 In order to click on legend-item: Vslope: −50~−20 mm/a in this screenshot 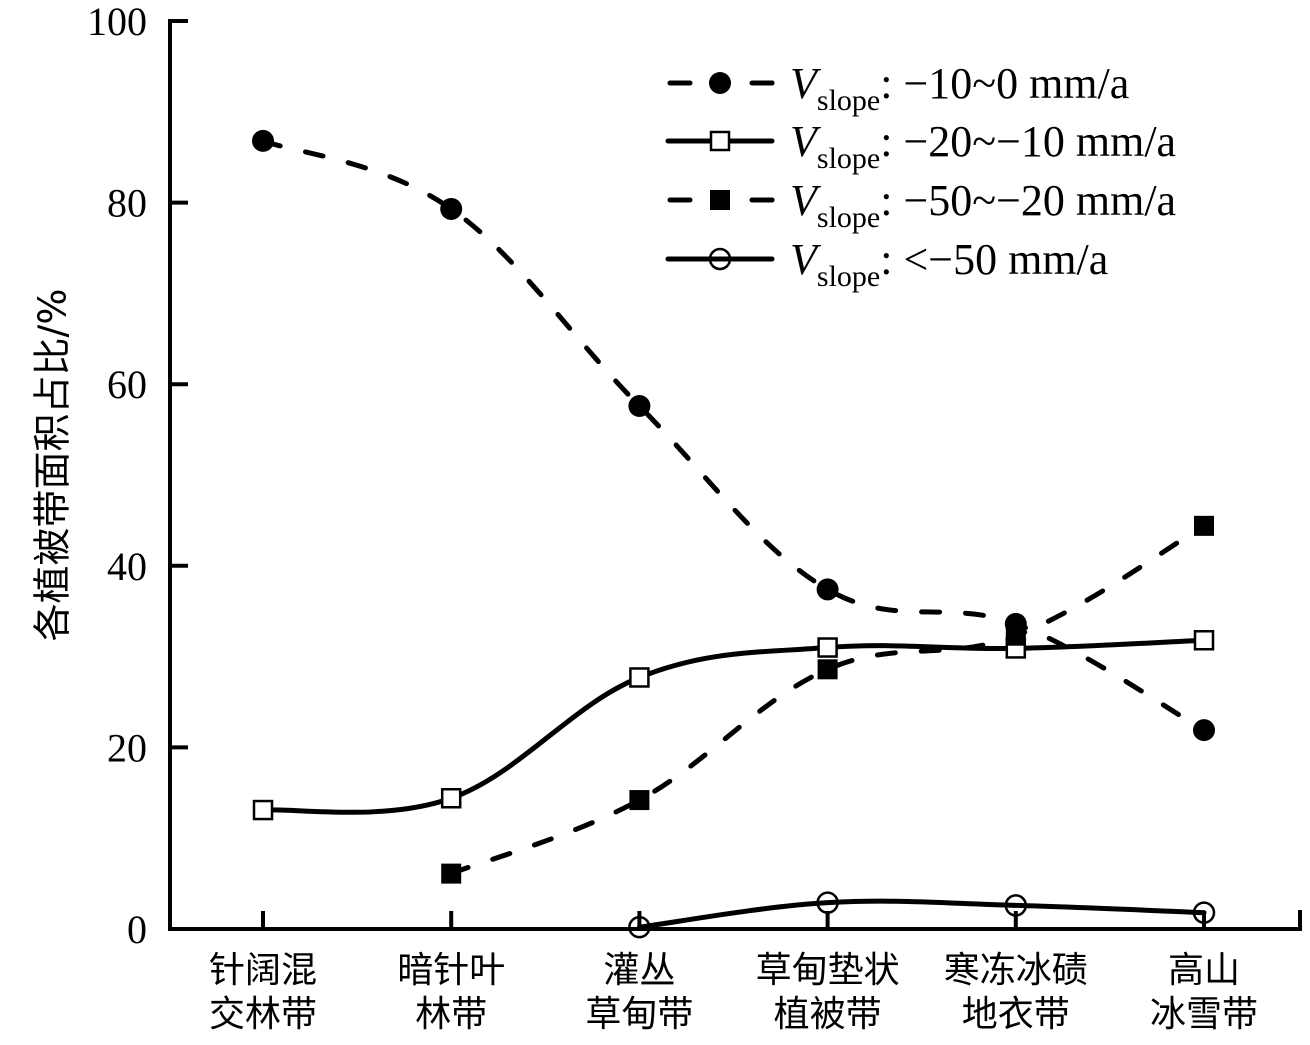, I will do `click(921, 205)`.